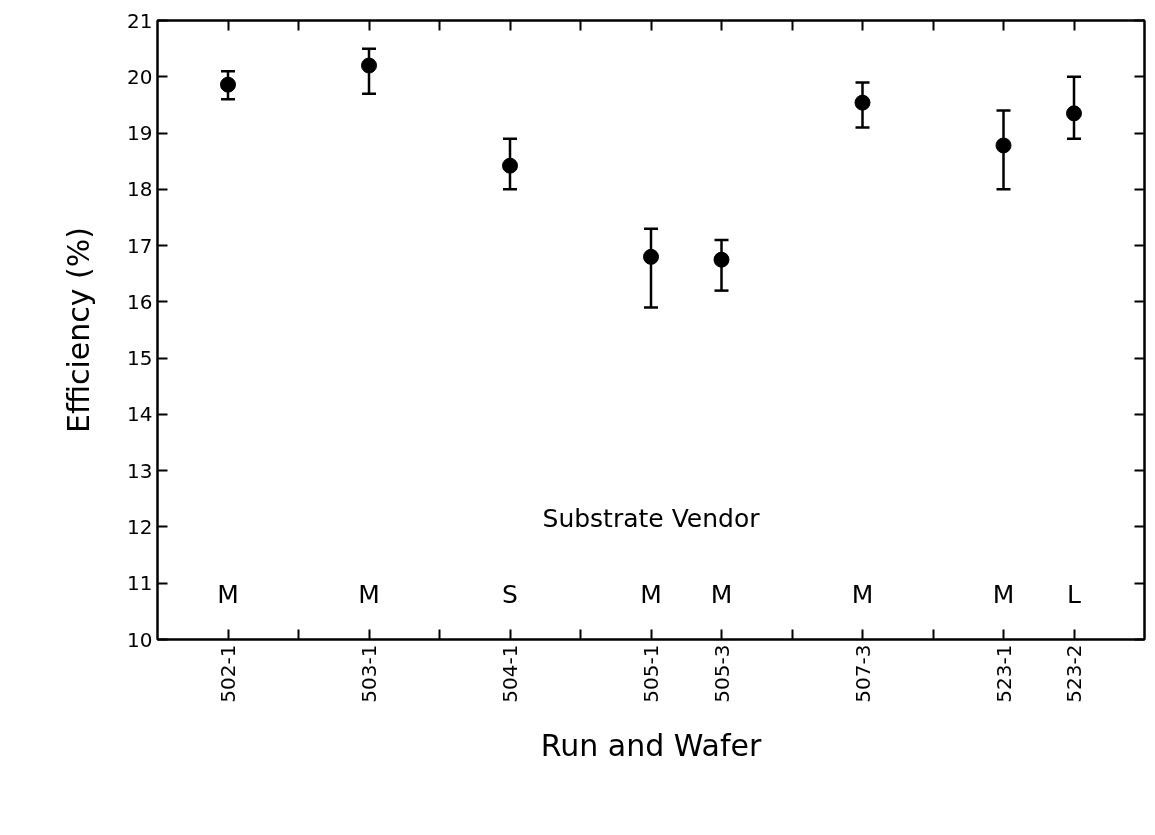  Describe the element at coordinates (140, 189) in the screenshot. I see `y-tick-label: 18` at that location.